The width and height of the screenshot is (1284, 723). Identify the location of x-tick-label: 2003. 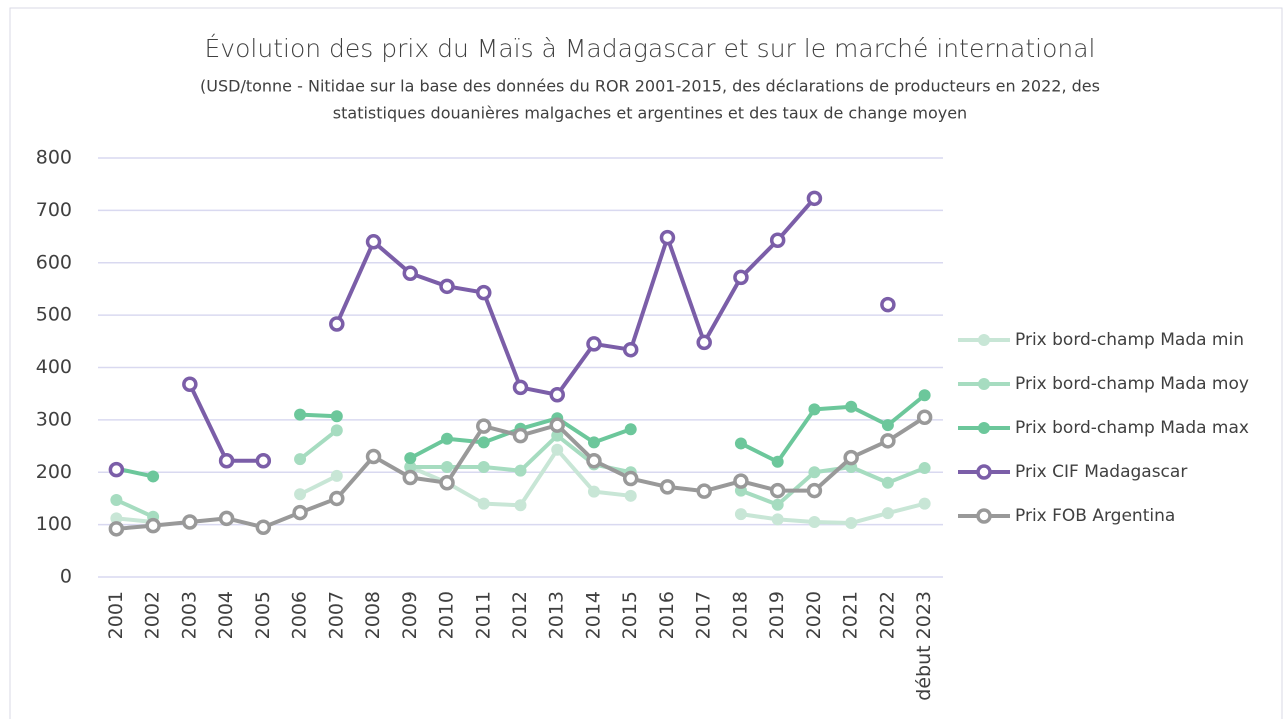
(189, 615).